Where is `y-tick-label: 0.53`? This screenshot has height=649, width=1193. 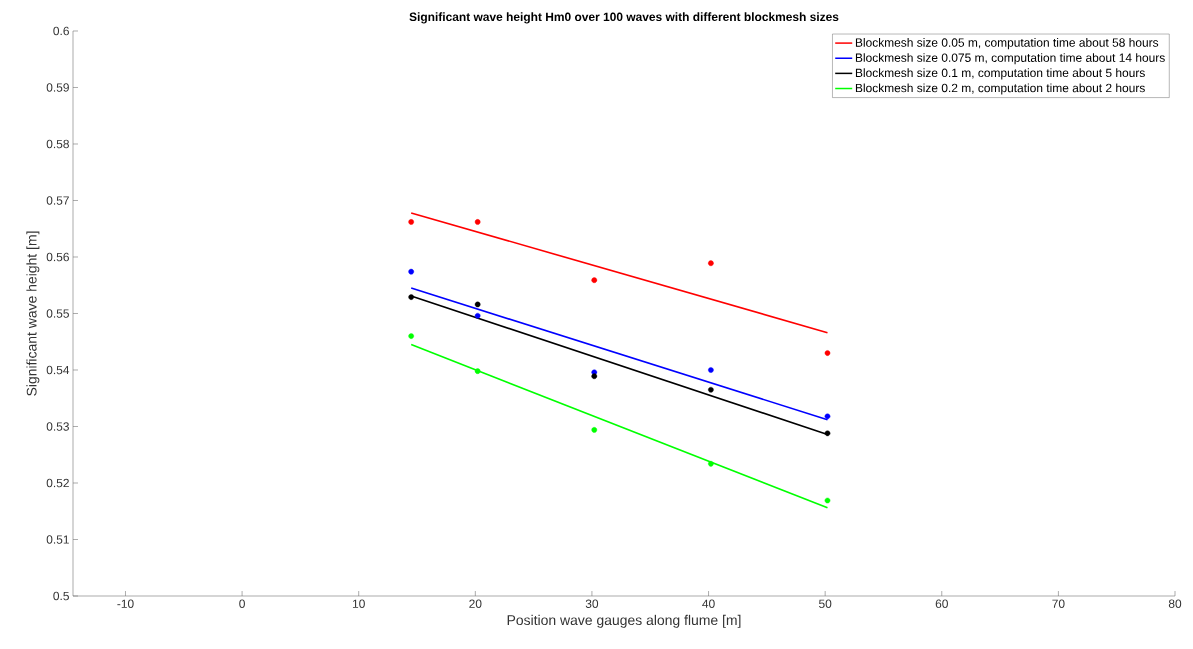 y-tick-label: 0.53 is located at coordinates (57, 426).